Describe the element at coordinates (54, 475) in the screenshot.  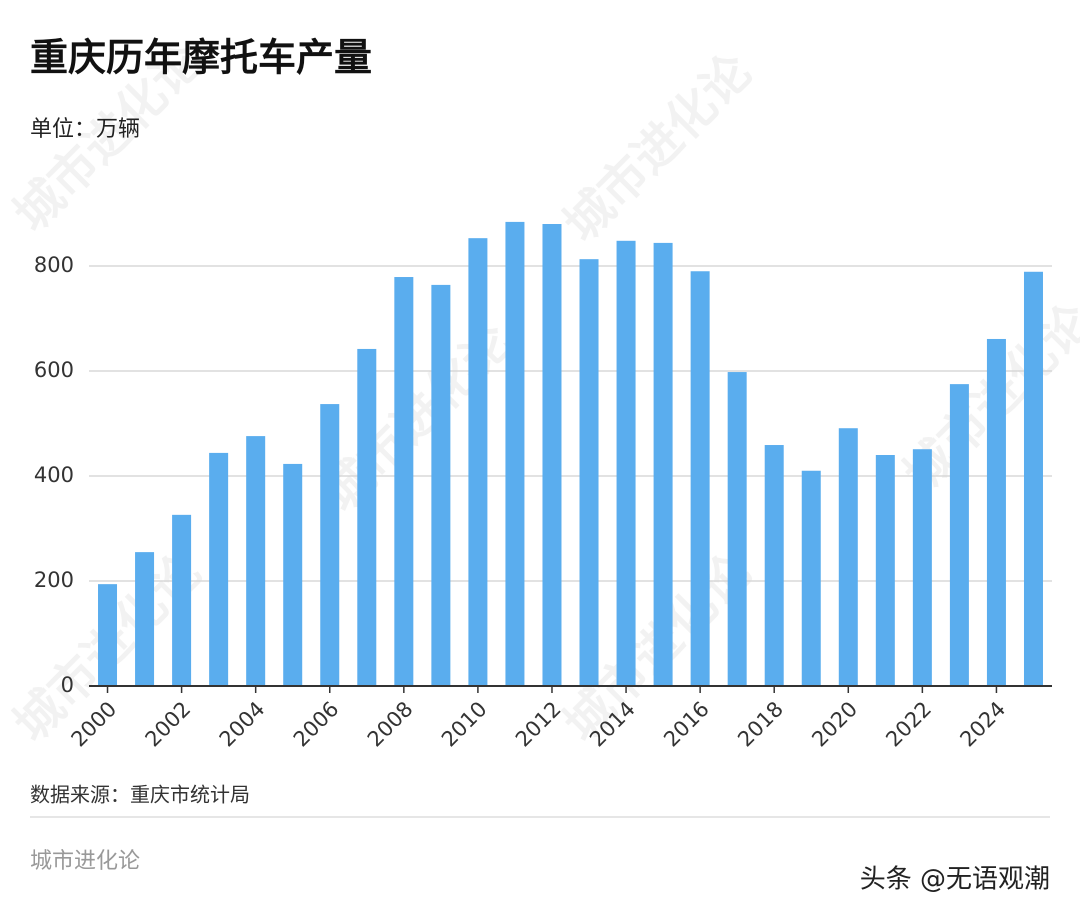
I see `y-tick-label: 400` at that location.